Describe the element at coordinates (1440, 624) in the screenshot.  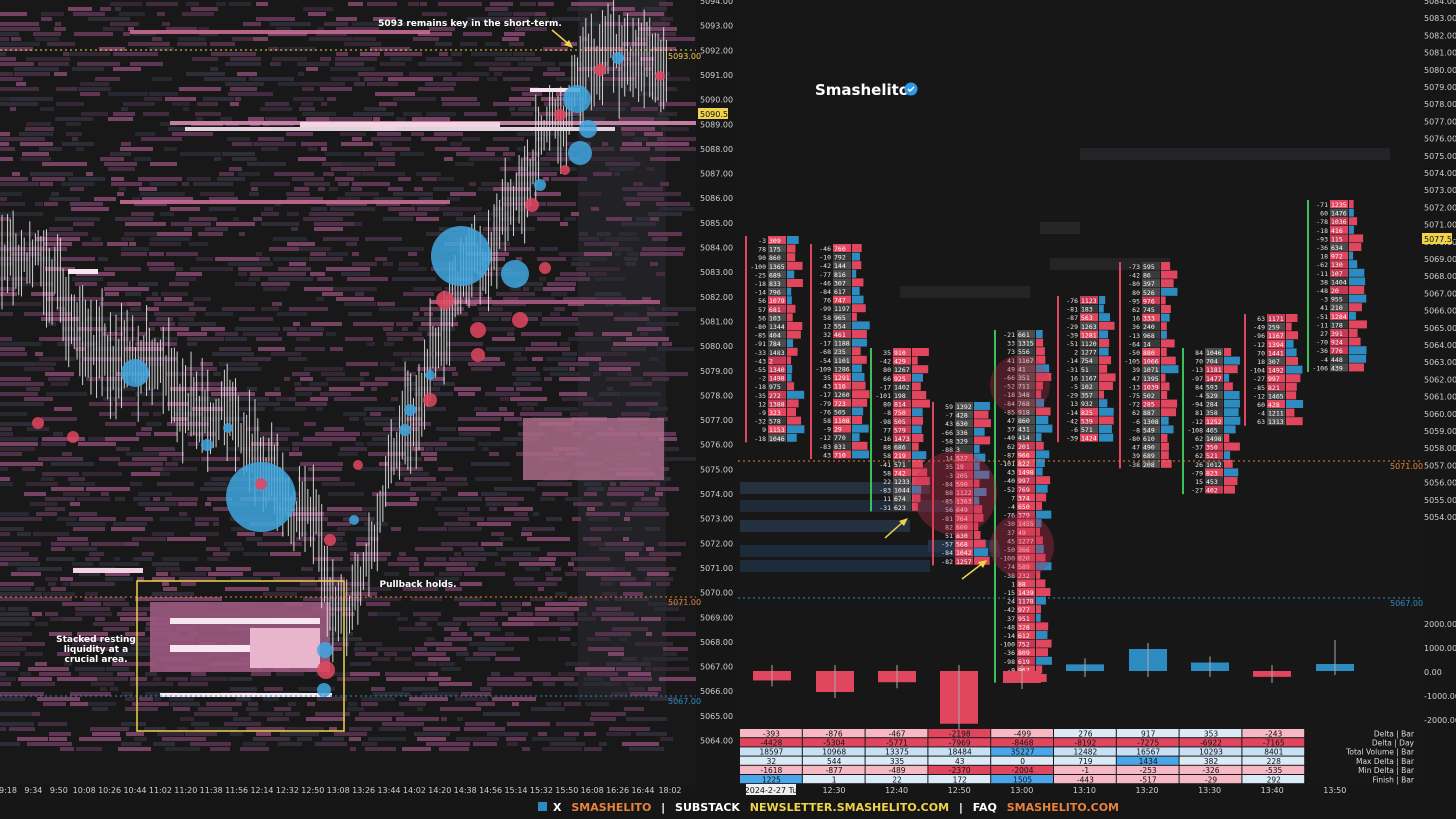
I see `delta-axis-tick: 2000.00` at that location.